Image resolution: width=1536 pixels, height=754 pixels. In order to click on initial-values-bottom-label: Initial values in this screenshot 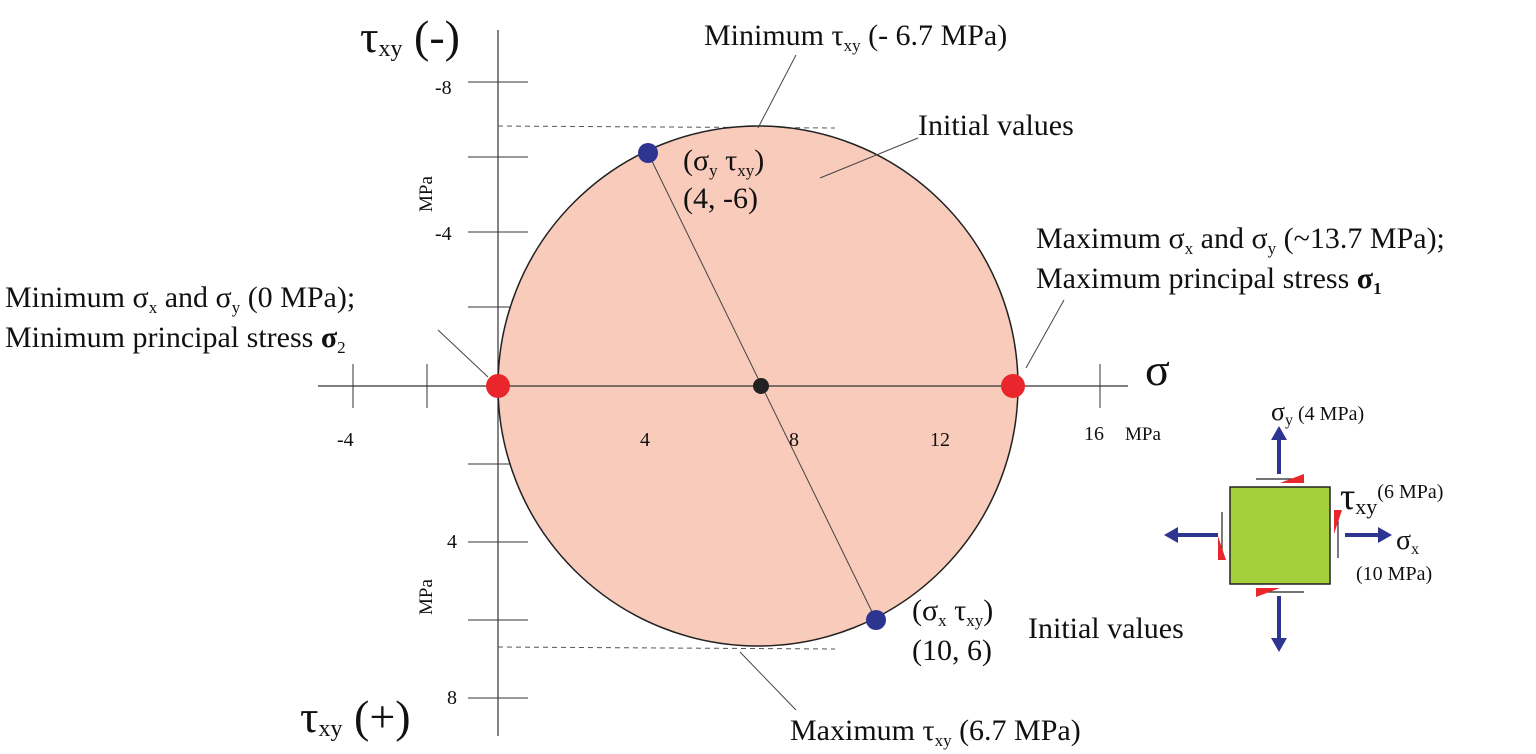, I will do `click(1106, 628)`.